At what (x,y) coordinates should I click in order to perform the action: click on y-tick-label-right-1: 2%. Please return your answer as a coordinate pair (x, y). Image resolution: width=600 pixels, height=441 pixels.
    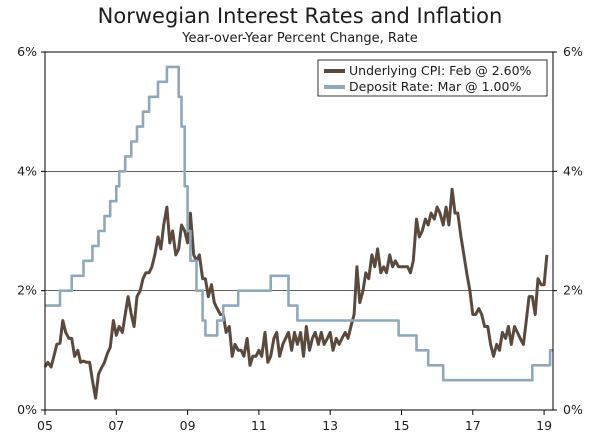
    Looking at the image, I should click on (573, 290).